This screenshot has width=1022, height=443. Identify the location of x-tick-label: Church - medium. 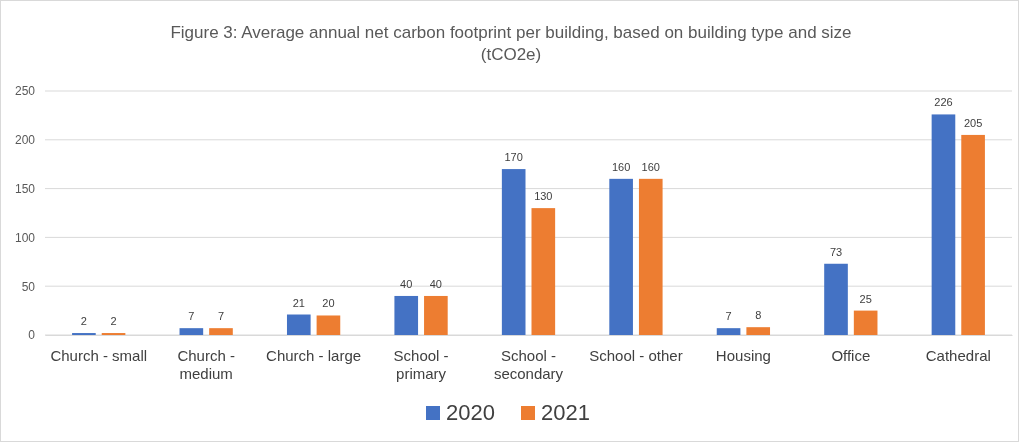
(206, 364).